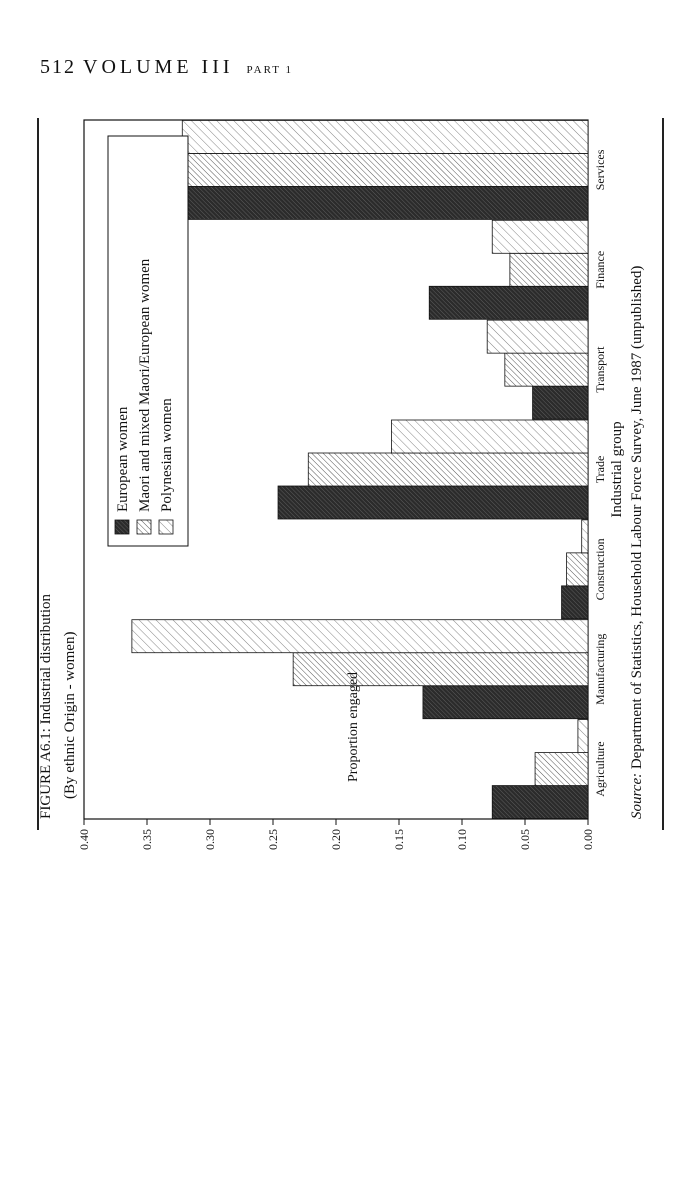  Describe the element at coordinates (600, 270) in the screenshot. I see `x-category-label: Finance` at that location.